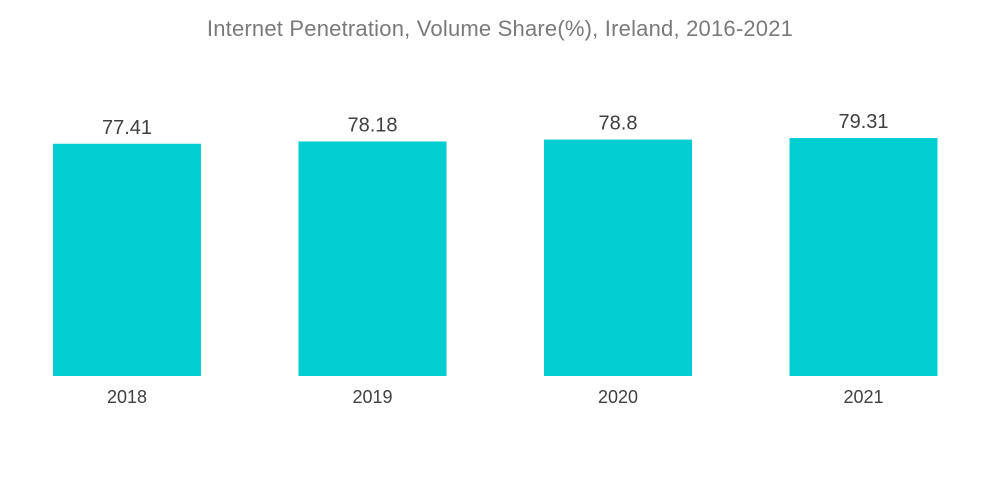  What do you see at coordinates (127, 397) in the screenshot?
I see `x-tick-label-2018: 2018` at bounding box center [127, 397].